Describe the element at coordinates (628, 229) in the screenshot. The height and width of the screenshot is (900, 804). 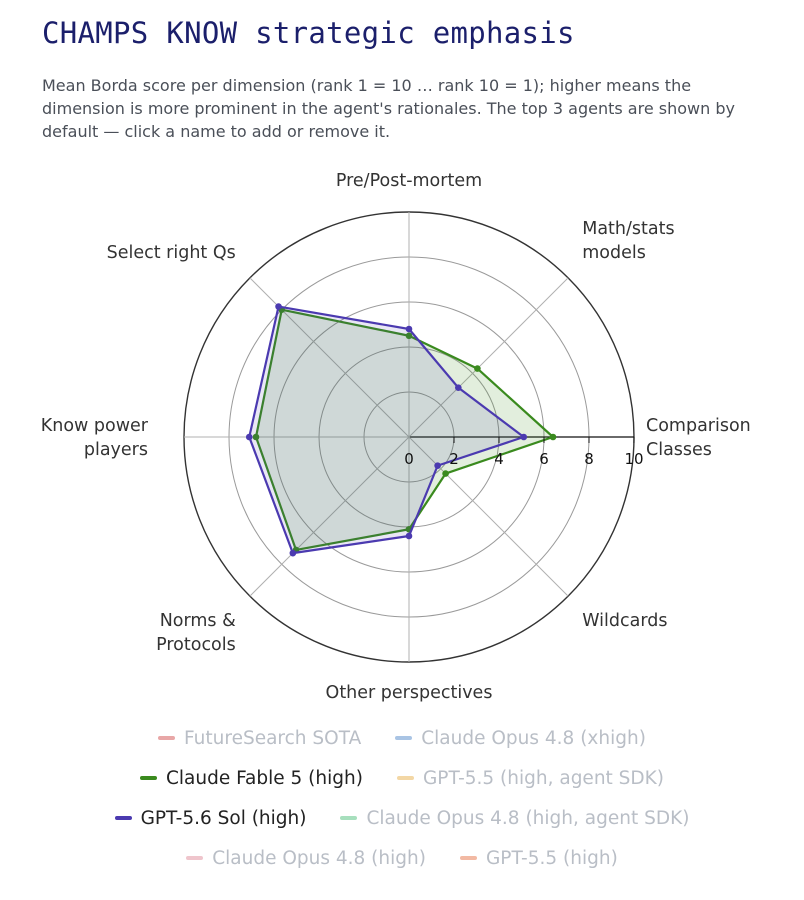
I see `axis-label: Math/stats` at that location.